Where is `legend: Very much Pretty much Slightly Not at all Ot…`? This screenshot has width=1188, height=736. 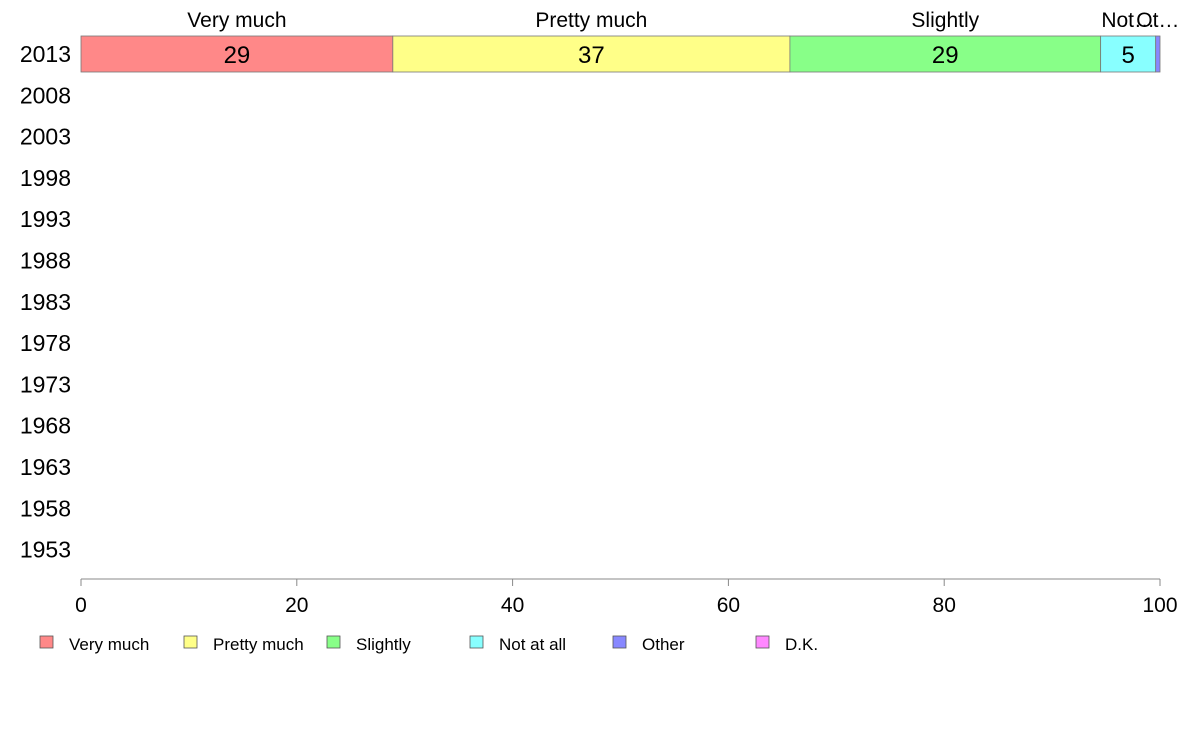
legend: Very much Pretty much Slightly Not at all Ot… is located at coordinates (428, 644).